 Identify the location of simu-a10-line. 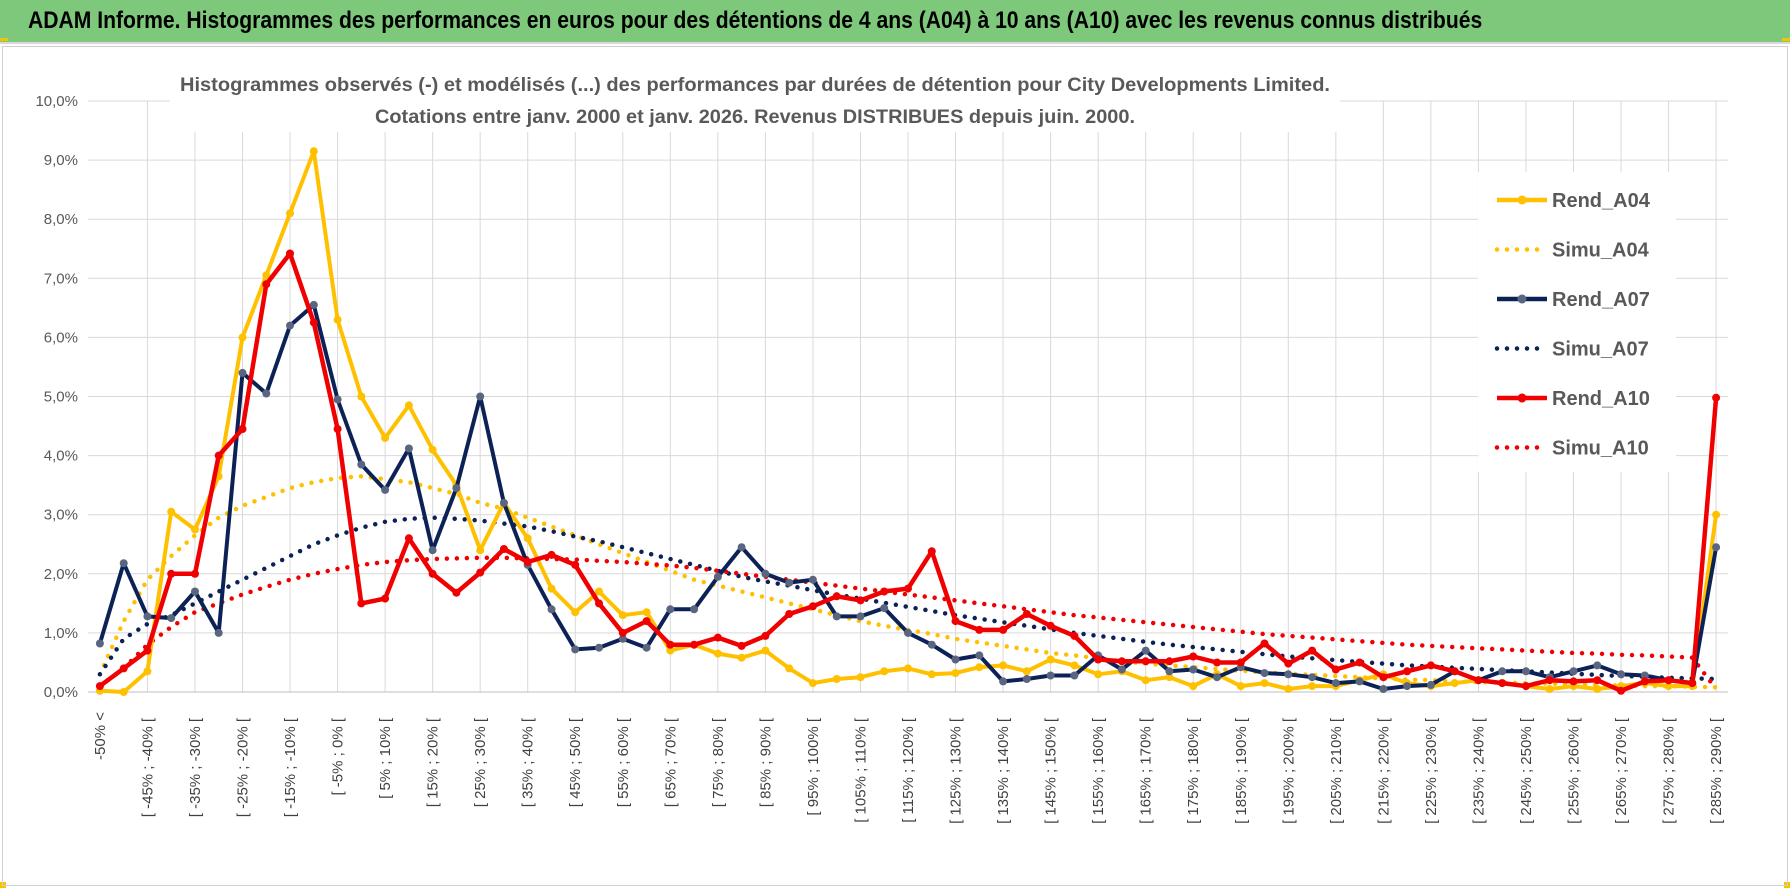
(908, 623).